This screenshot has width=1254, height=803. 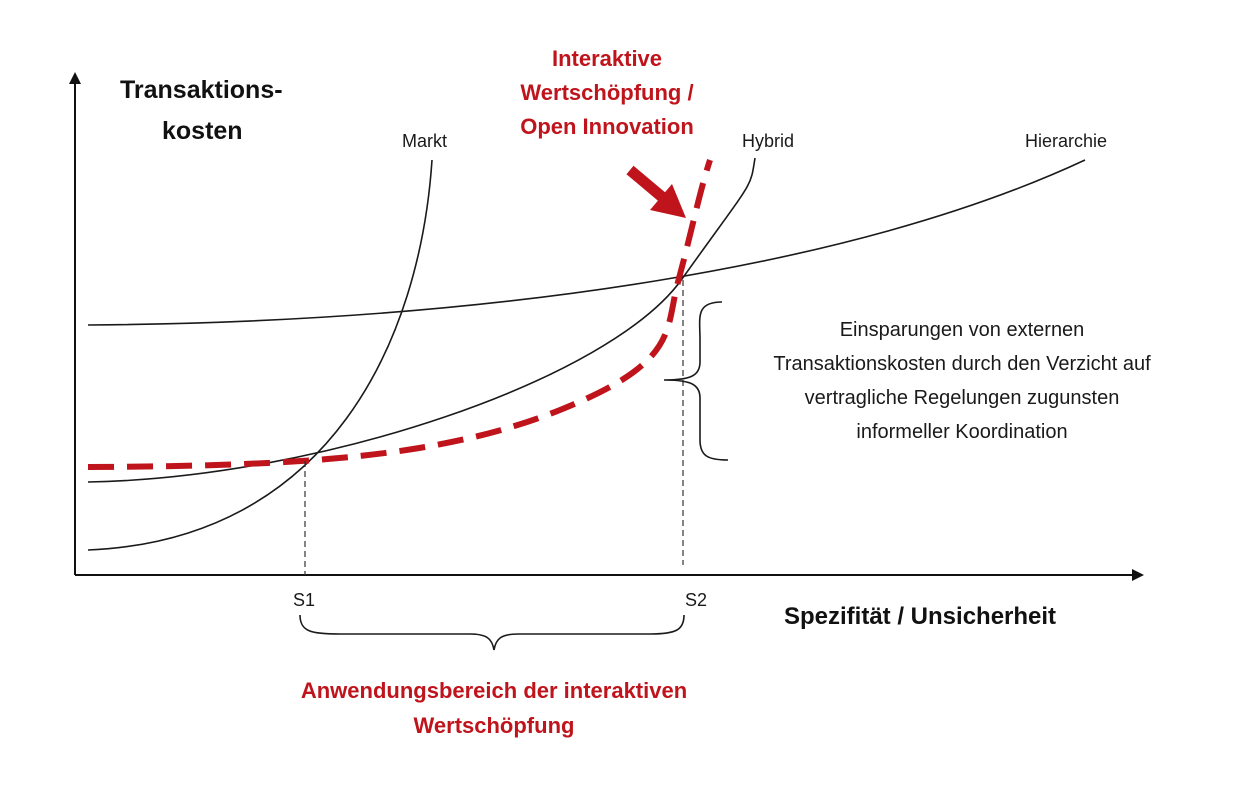 What do you see at coordinates (668, 201) in the screenshot?
I see `interactive-pointer-arrowhead` at bounding box center [668, 201].